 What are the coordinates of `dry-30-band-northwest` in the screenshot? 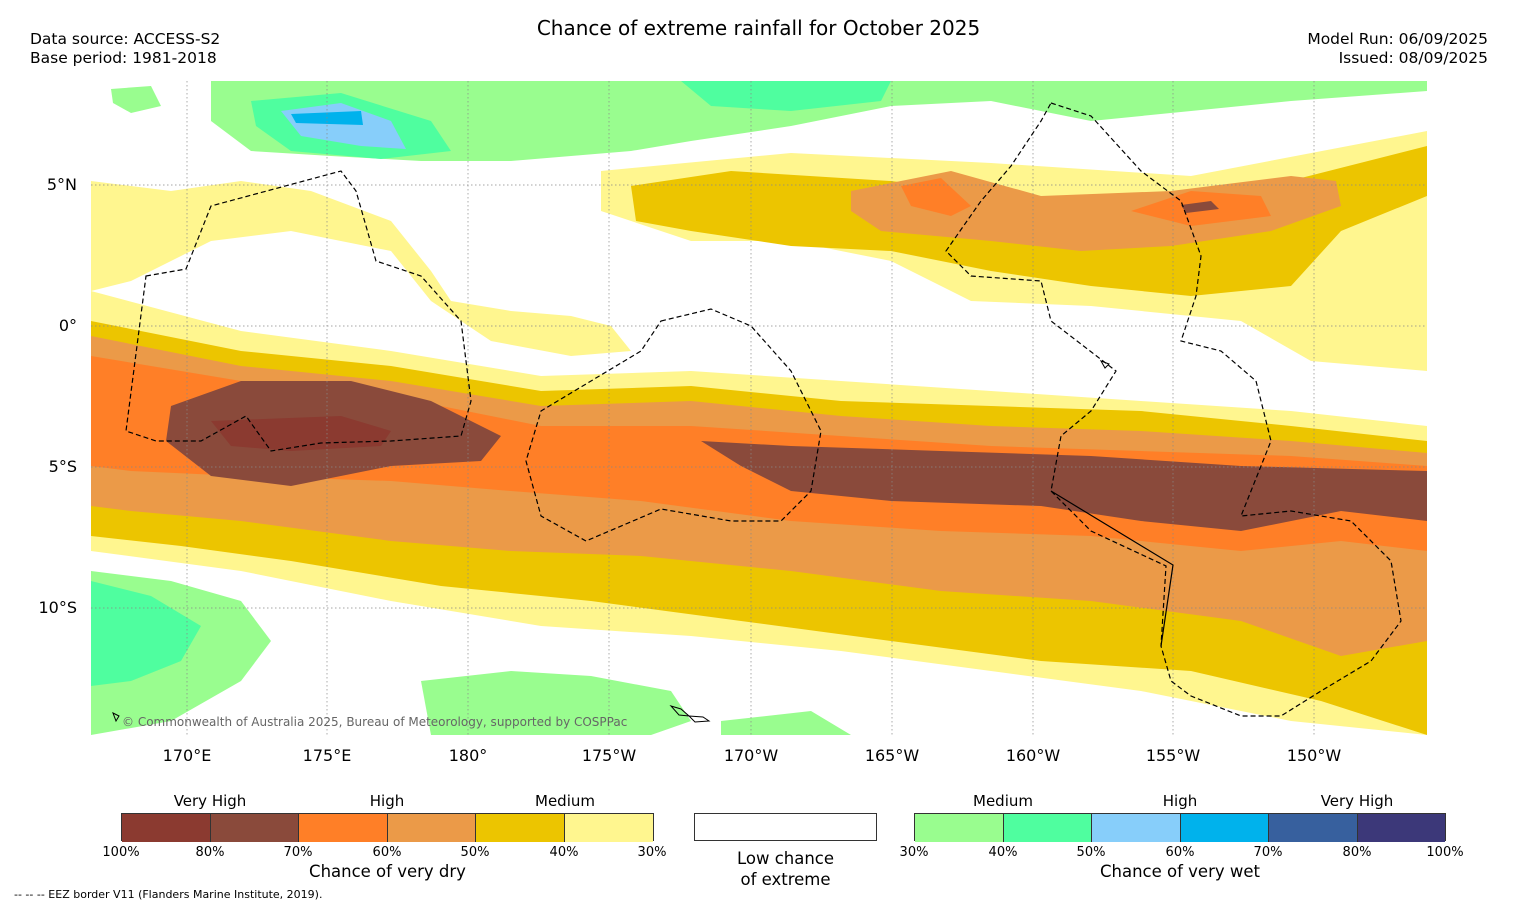 It's located at (361, 268).